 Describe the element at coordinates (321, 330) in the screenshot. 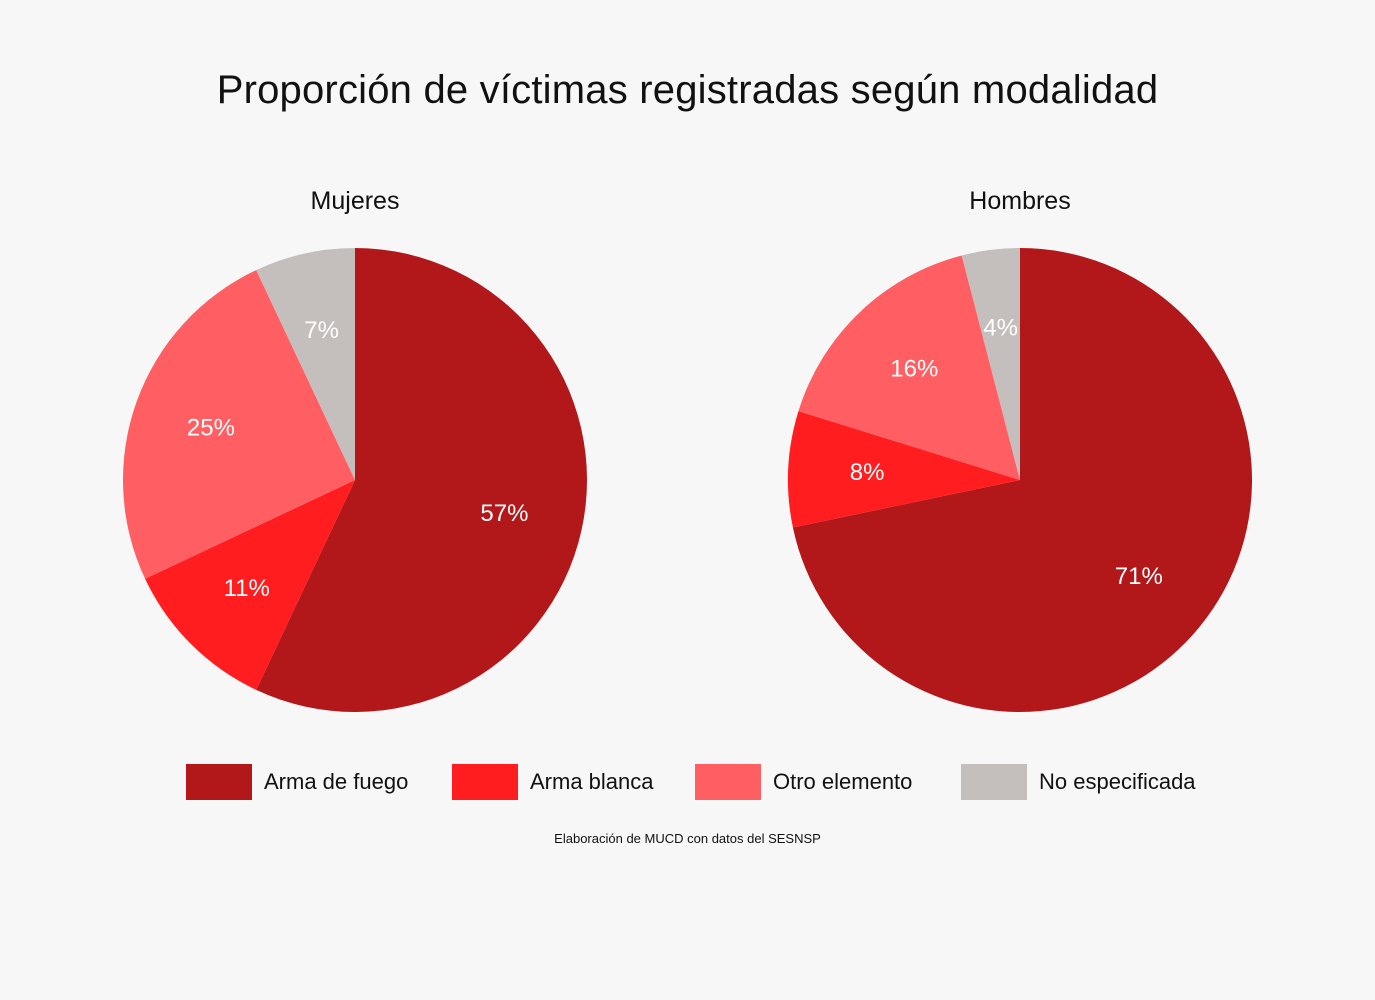

I see `pie-slice-label: 7%` at that location.